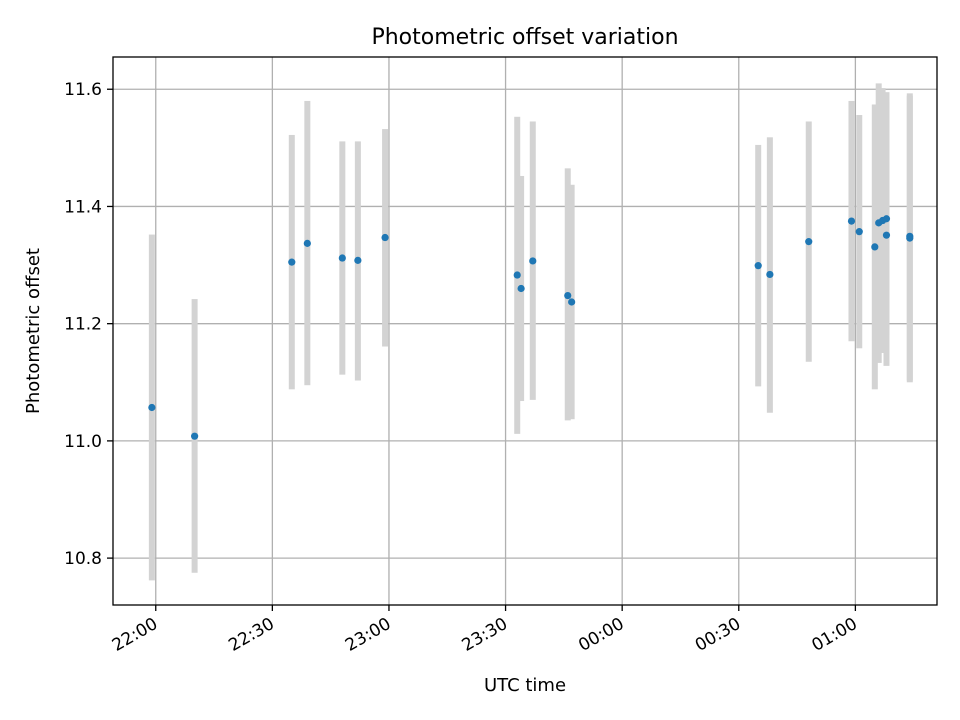 The height and width of the screenshot is (720, 960). Describe the element at coordinates (83, 325) in the screenshot. I see `y-tick-label: 11.2` at that location.